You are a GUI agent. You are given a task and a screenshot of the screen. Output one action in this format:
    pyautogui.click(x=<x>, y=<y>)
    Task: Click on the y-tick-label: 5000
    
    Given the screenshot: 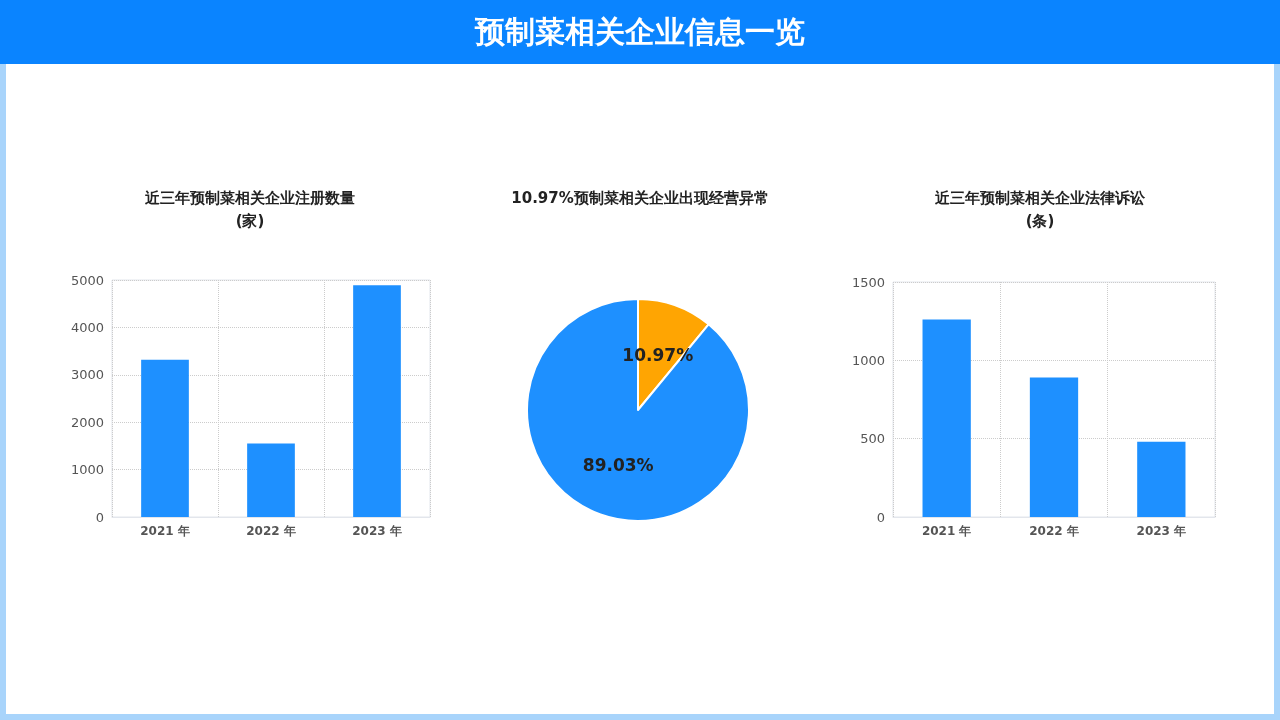 What is the action you would take?
    pyautogui.click(x=87, y=280)
    